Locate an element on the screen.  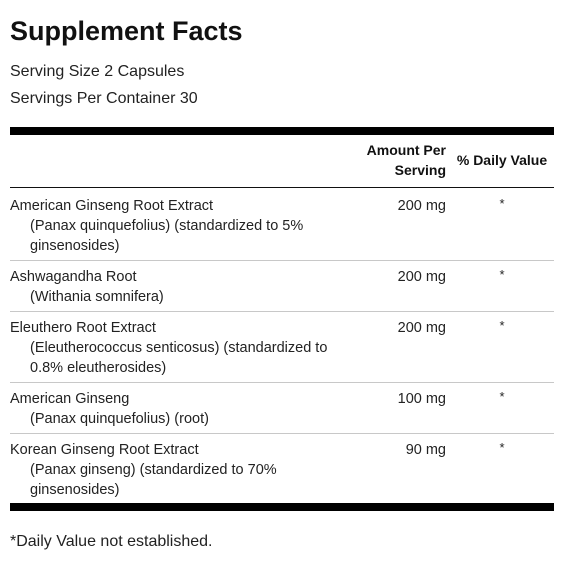
amount-header-line2: Serving is located at coordinates (420, 170).